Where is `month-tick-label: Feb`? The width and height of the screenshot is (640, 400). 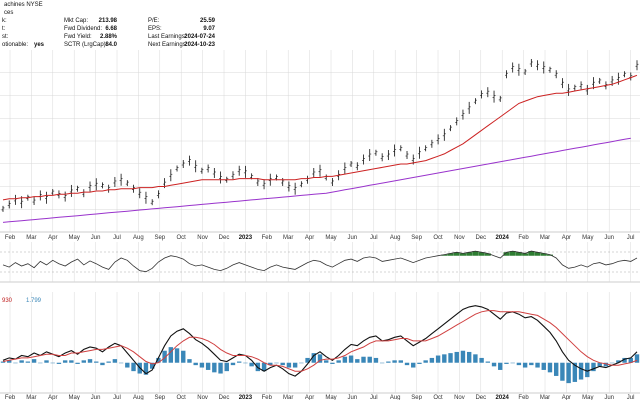
month-tick-label: Feb is located at coordinates (267, 238).